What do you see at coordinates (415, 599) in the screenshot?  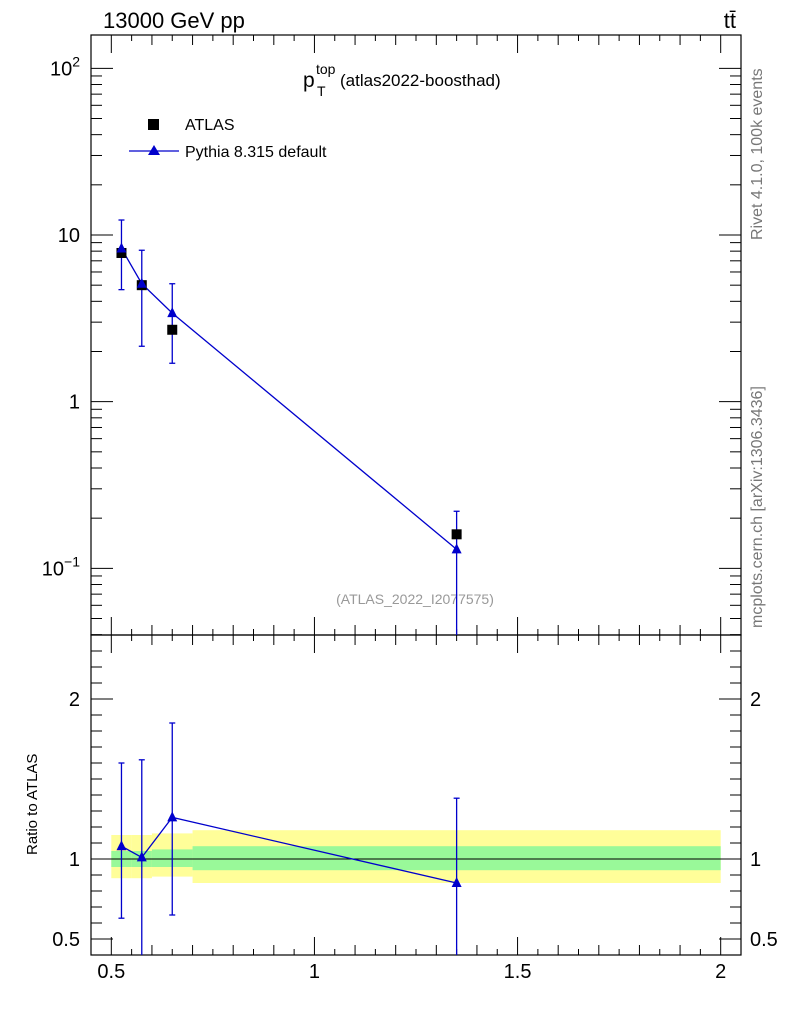 I see `analysis-watermark: (ATLAS_2022_I2077575)` at bounding box center [415, 599].